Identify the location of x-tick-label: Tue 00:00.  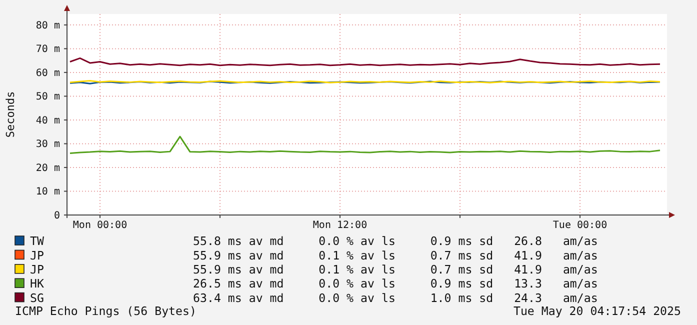
(580, 225).